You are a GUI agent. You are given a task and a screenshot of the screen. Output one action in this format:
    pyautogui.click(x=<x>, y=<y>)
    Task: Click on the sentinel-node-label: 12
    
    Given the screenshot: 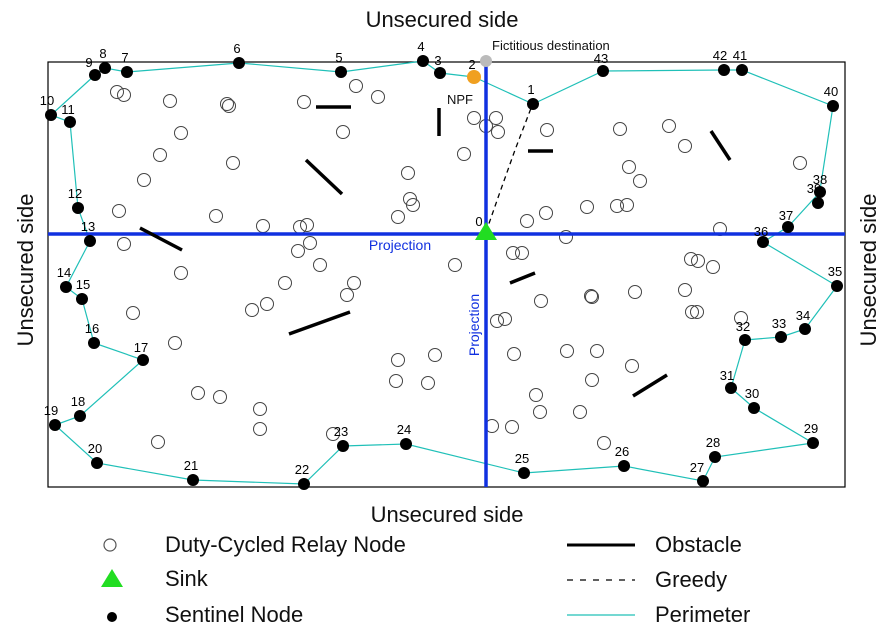 What is the action you would take?
    pyautogui.click(x=75, y=193)
    